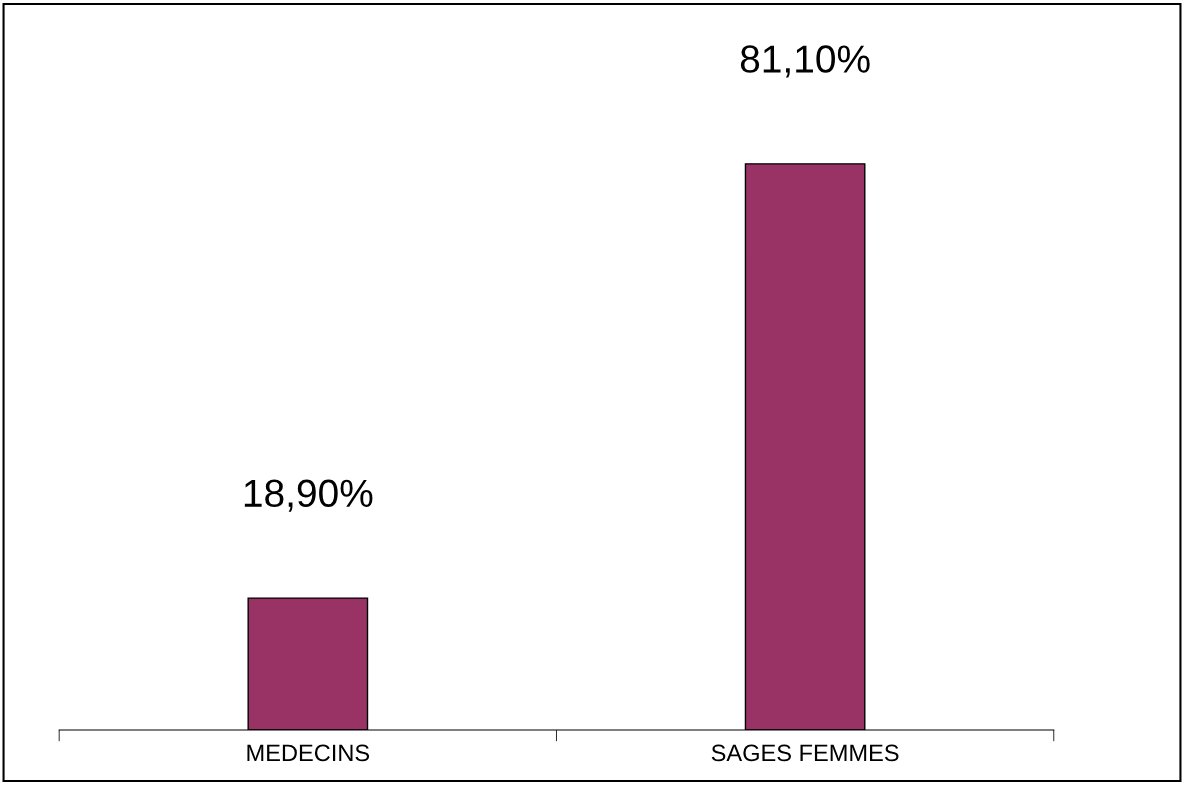 The height and width of the screenshot is (785, 1184). I want to click on data-label: 18,90%, so click(308, 495).